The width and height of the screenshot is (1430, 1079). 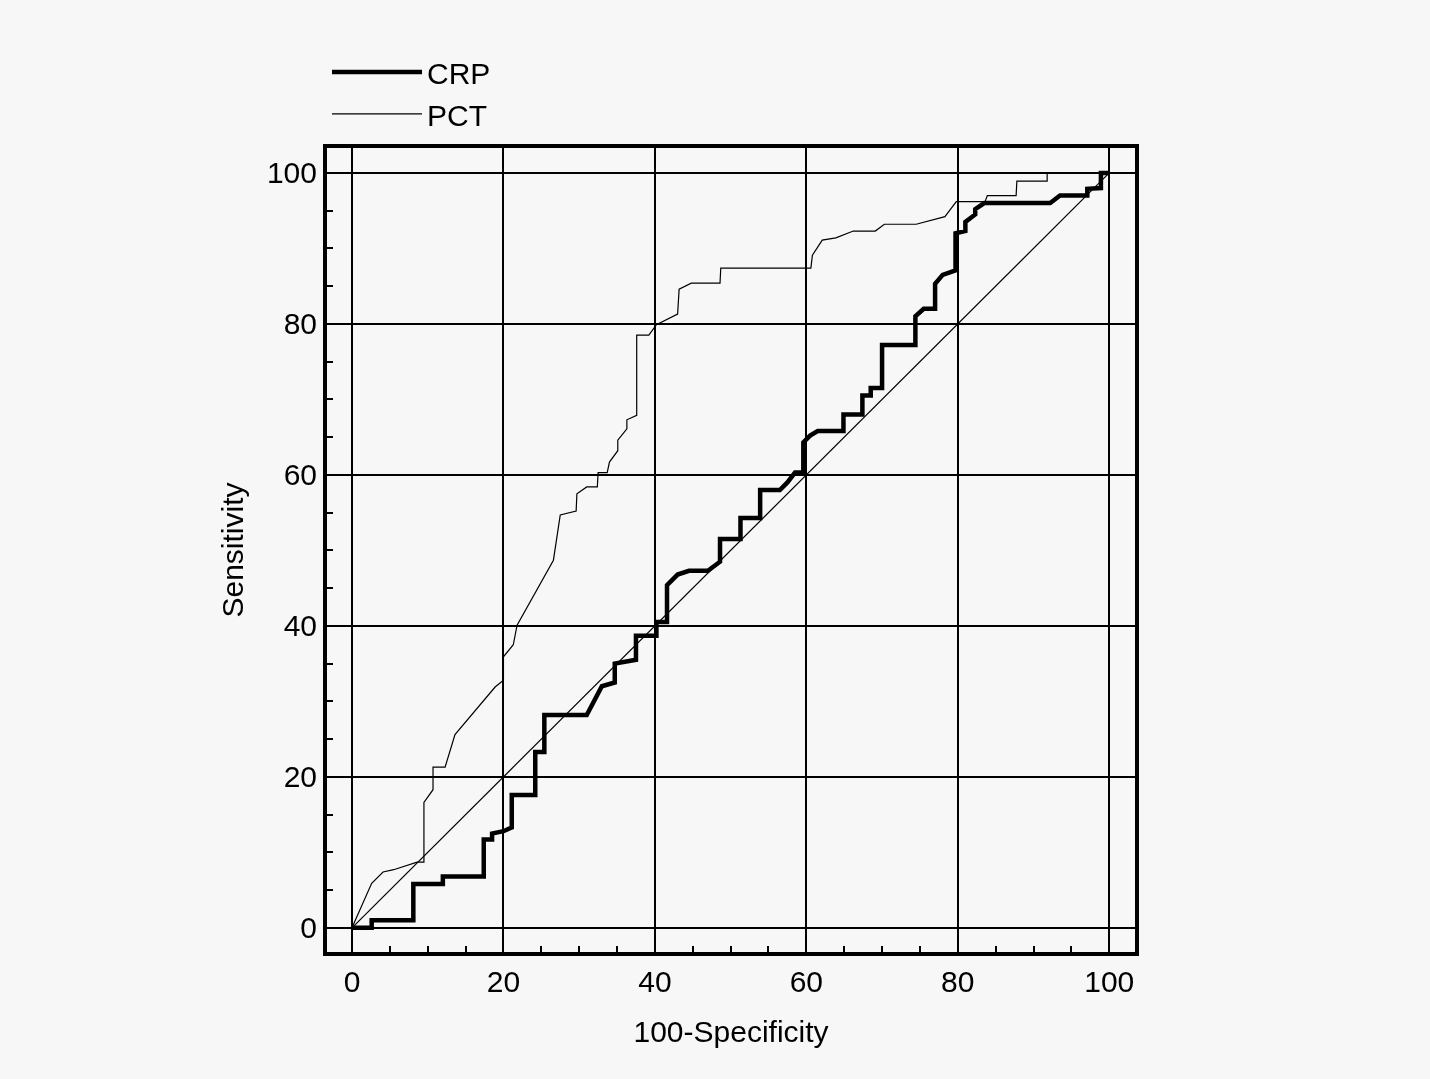 I want to click on x-axis-title: 100-Specificity, so click(x=731, y=1031).